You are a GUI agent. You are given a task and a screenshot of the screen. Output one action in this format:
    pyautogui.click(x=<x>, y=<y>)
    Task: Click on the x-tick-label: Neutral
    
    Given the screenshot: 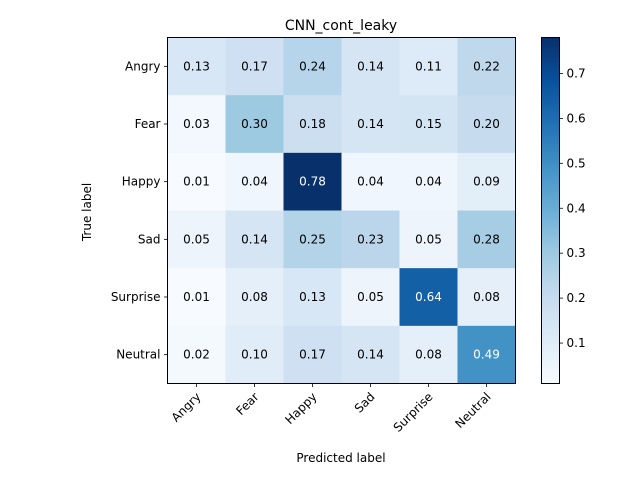 What is the action you would take?
    pyautogui.click(x=472, y=410)
    